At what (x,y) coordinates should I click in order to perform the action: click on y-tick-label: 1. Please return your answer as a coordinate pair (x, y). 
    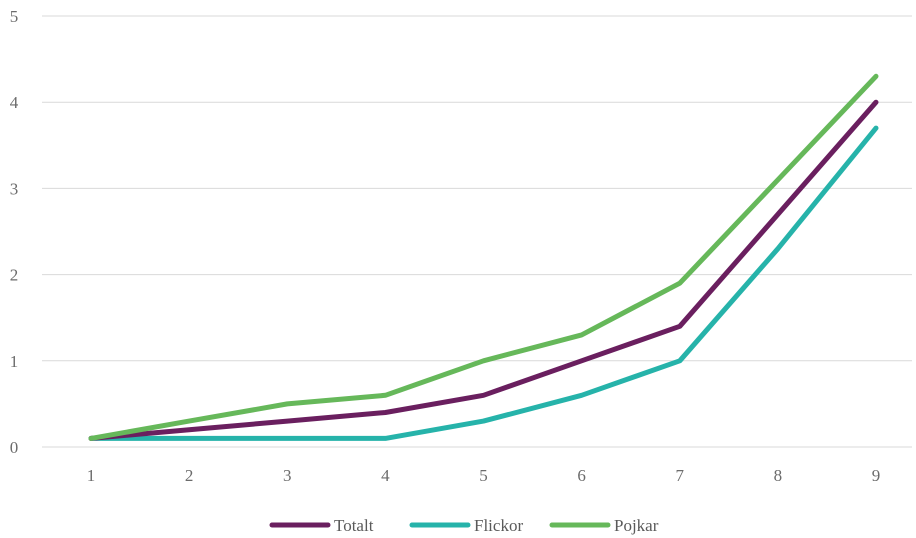
    Looking at the image, I should click on (14, 361).